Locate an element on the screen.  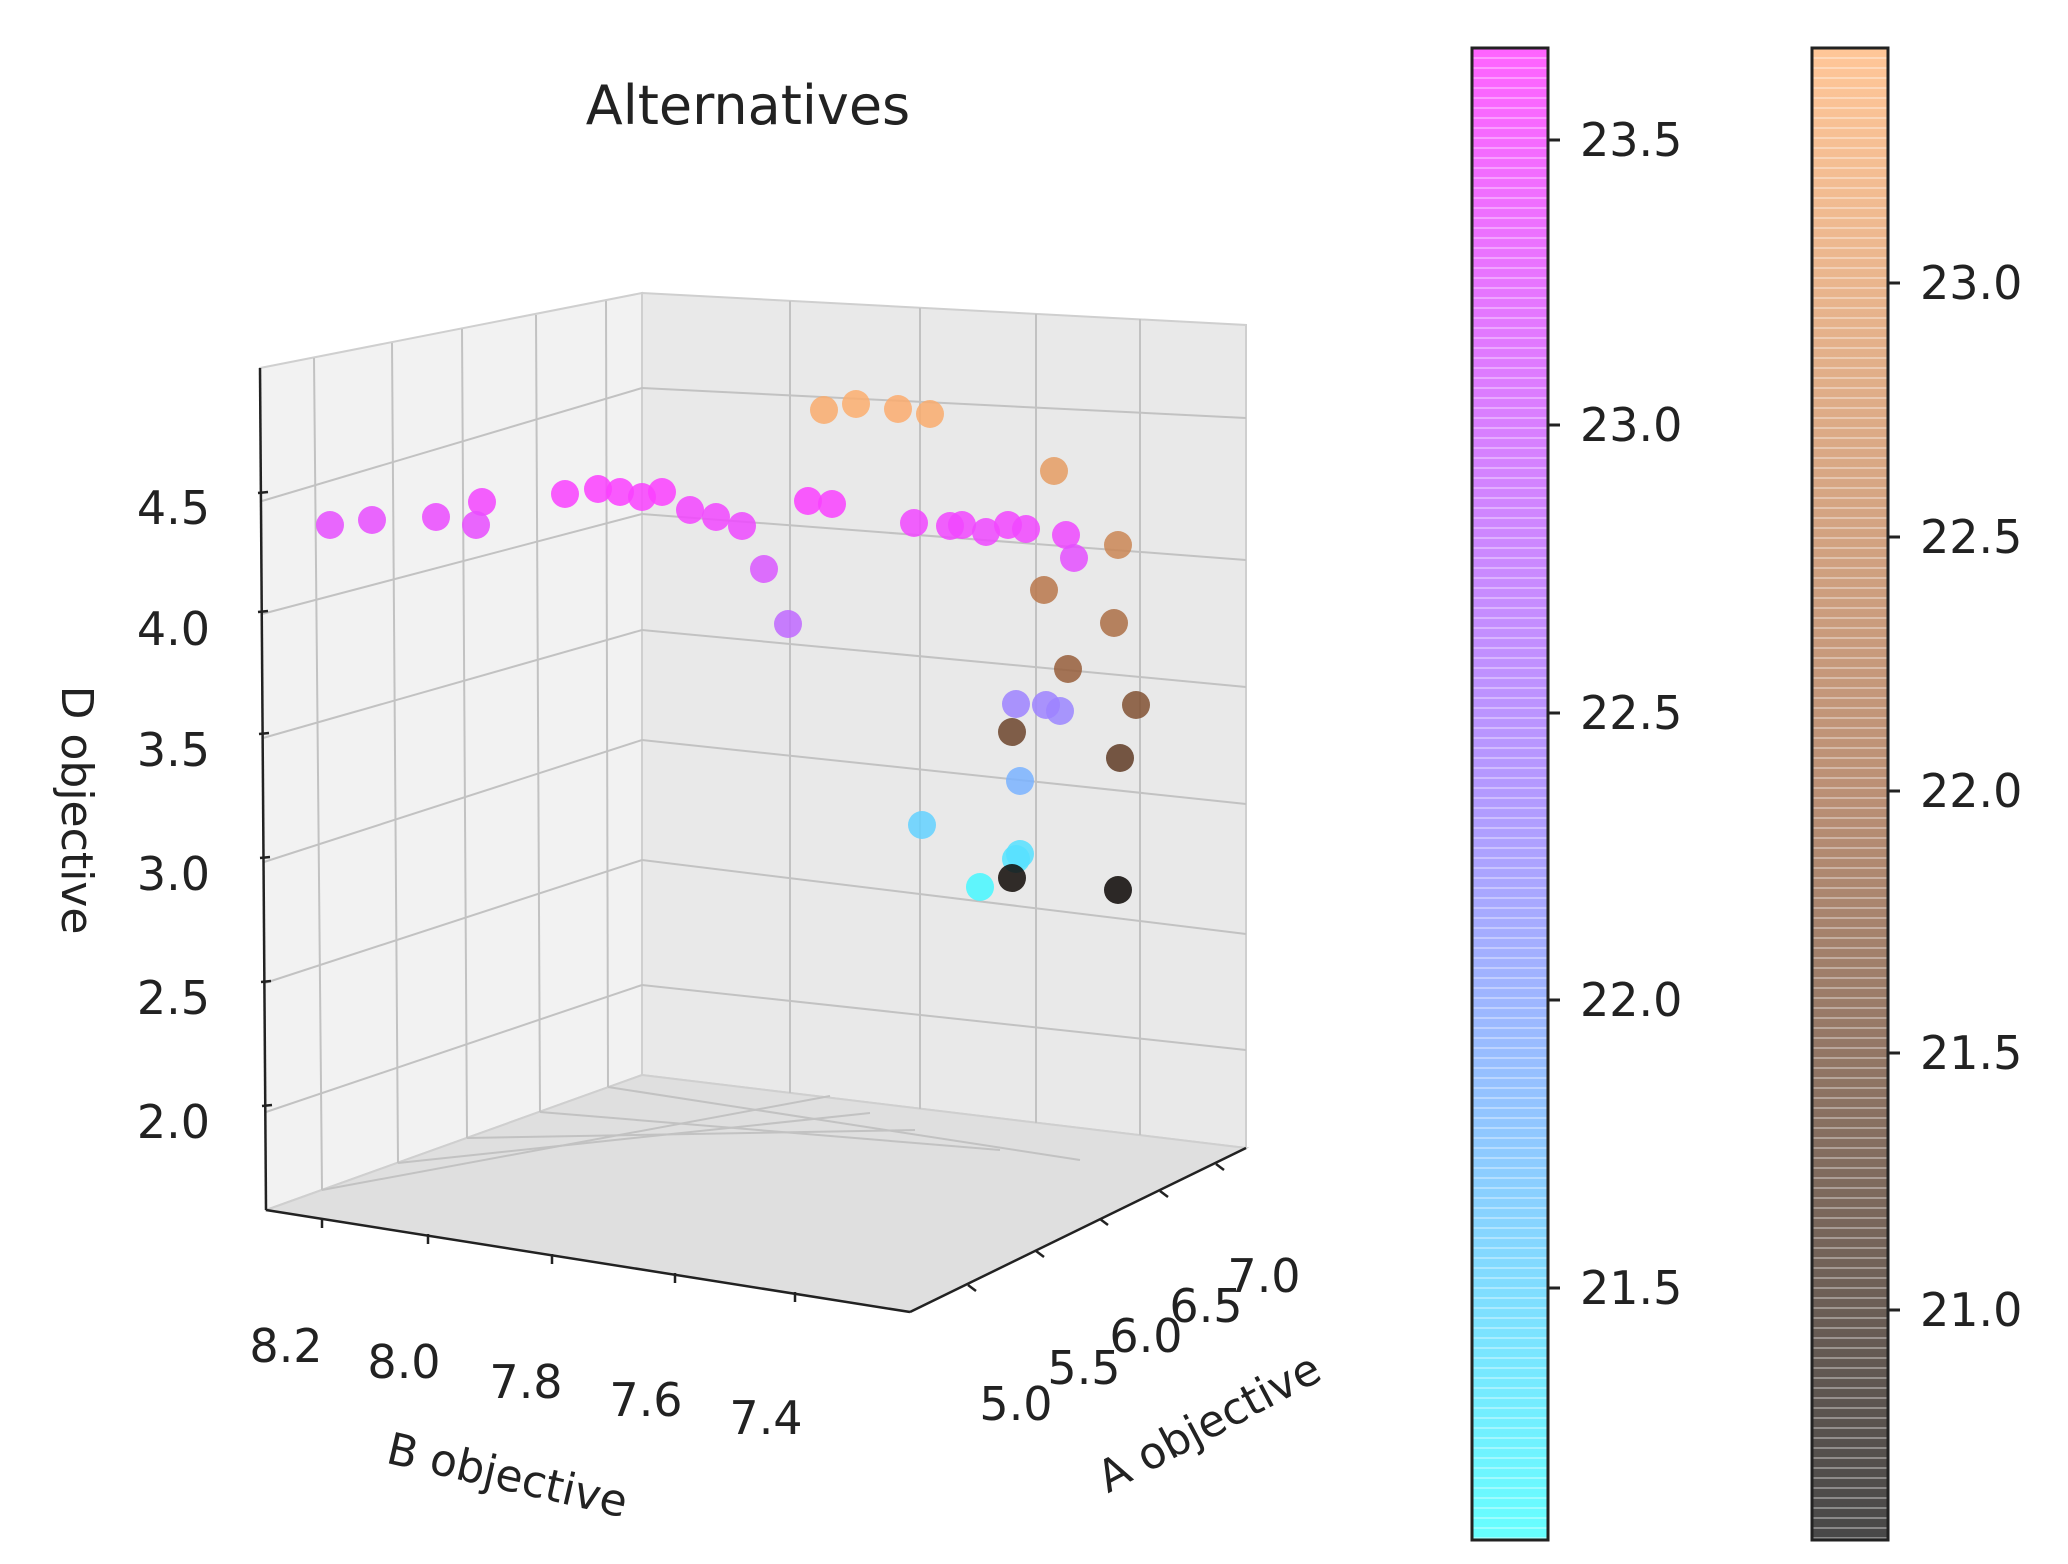
colorbar-copper: 23.0 22.5 22.0 21.5 21.0 is located at coordinates (1916, 794).